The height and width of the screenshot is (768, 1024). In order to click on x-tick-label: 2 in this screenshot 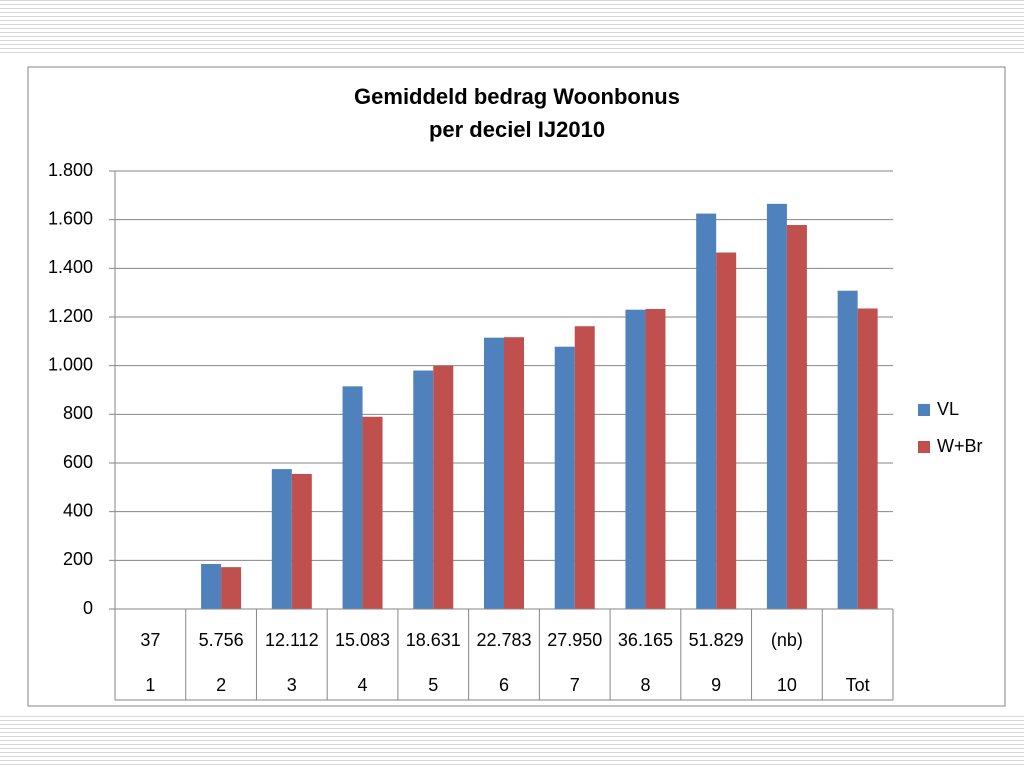, I will do `click(221, 685)`.